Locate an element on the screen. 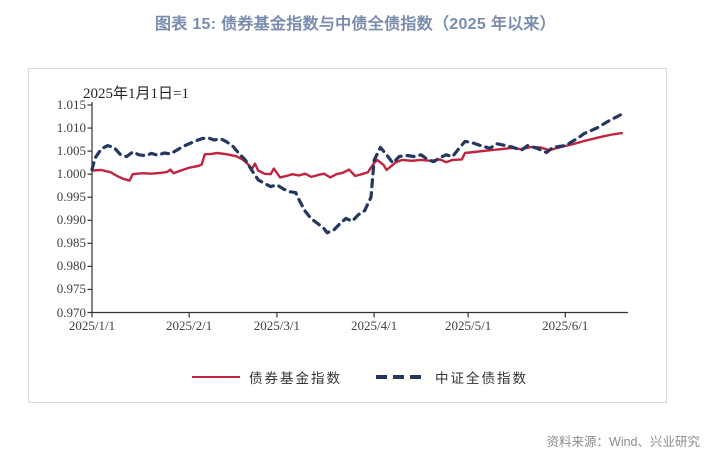 The width and height of the screenshot is (711, 456). x-tick-label: 2025/4/1 is located at coordinates (374, 325).